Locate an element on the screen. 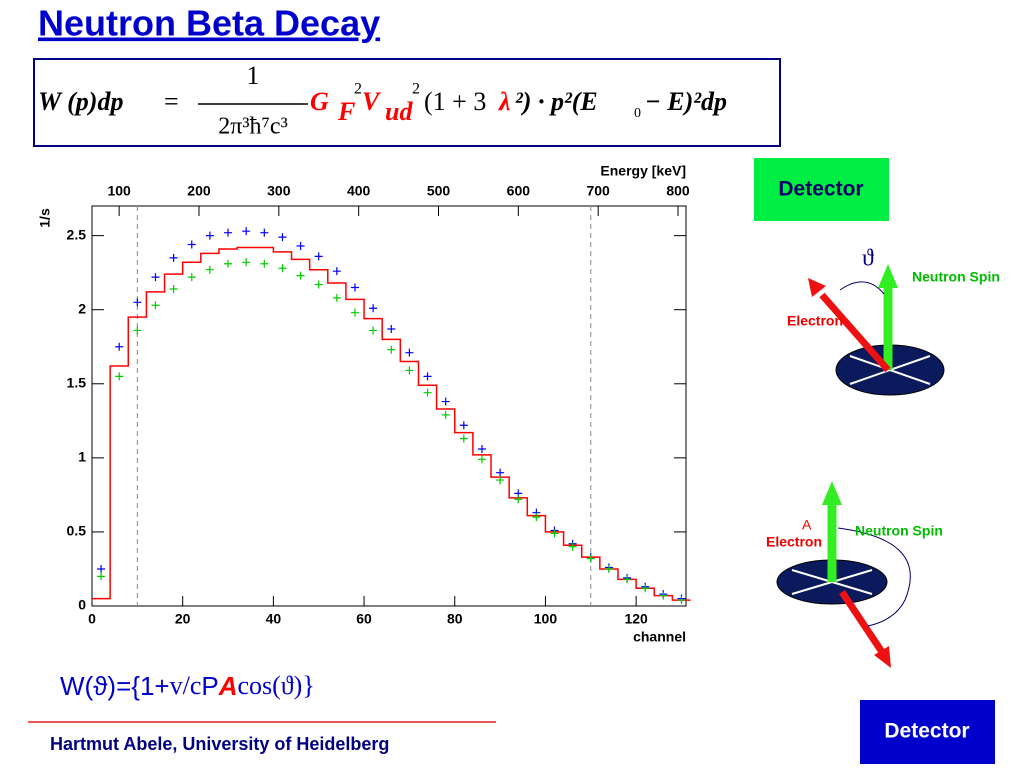 The image size is (1024, 773). formula-part: A is located at coordinates (228, 686).